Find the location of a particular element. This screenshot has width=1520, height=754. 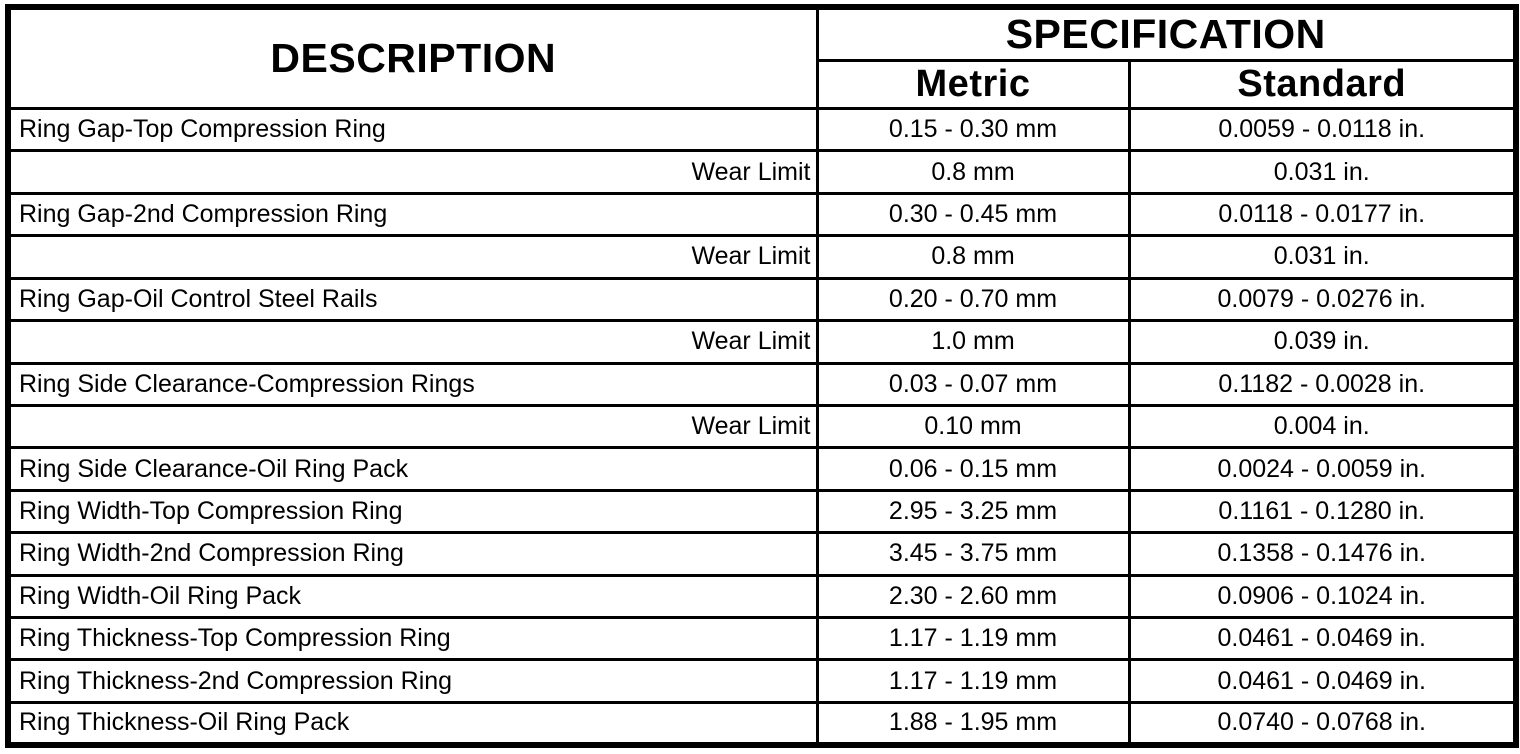

row-description: Ring Thickness-2nd Compression Ring is located at coordinates (412, 681).